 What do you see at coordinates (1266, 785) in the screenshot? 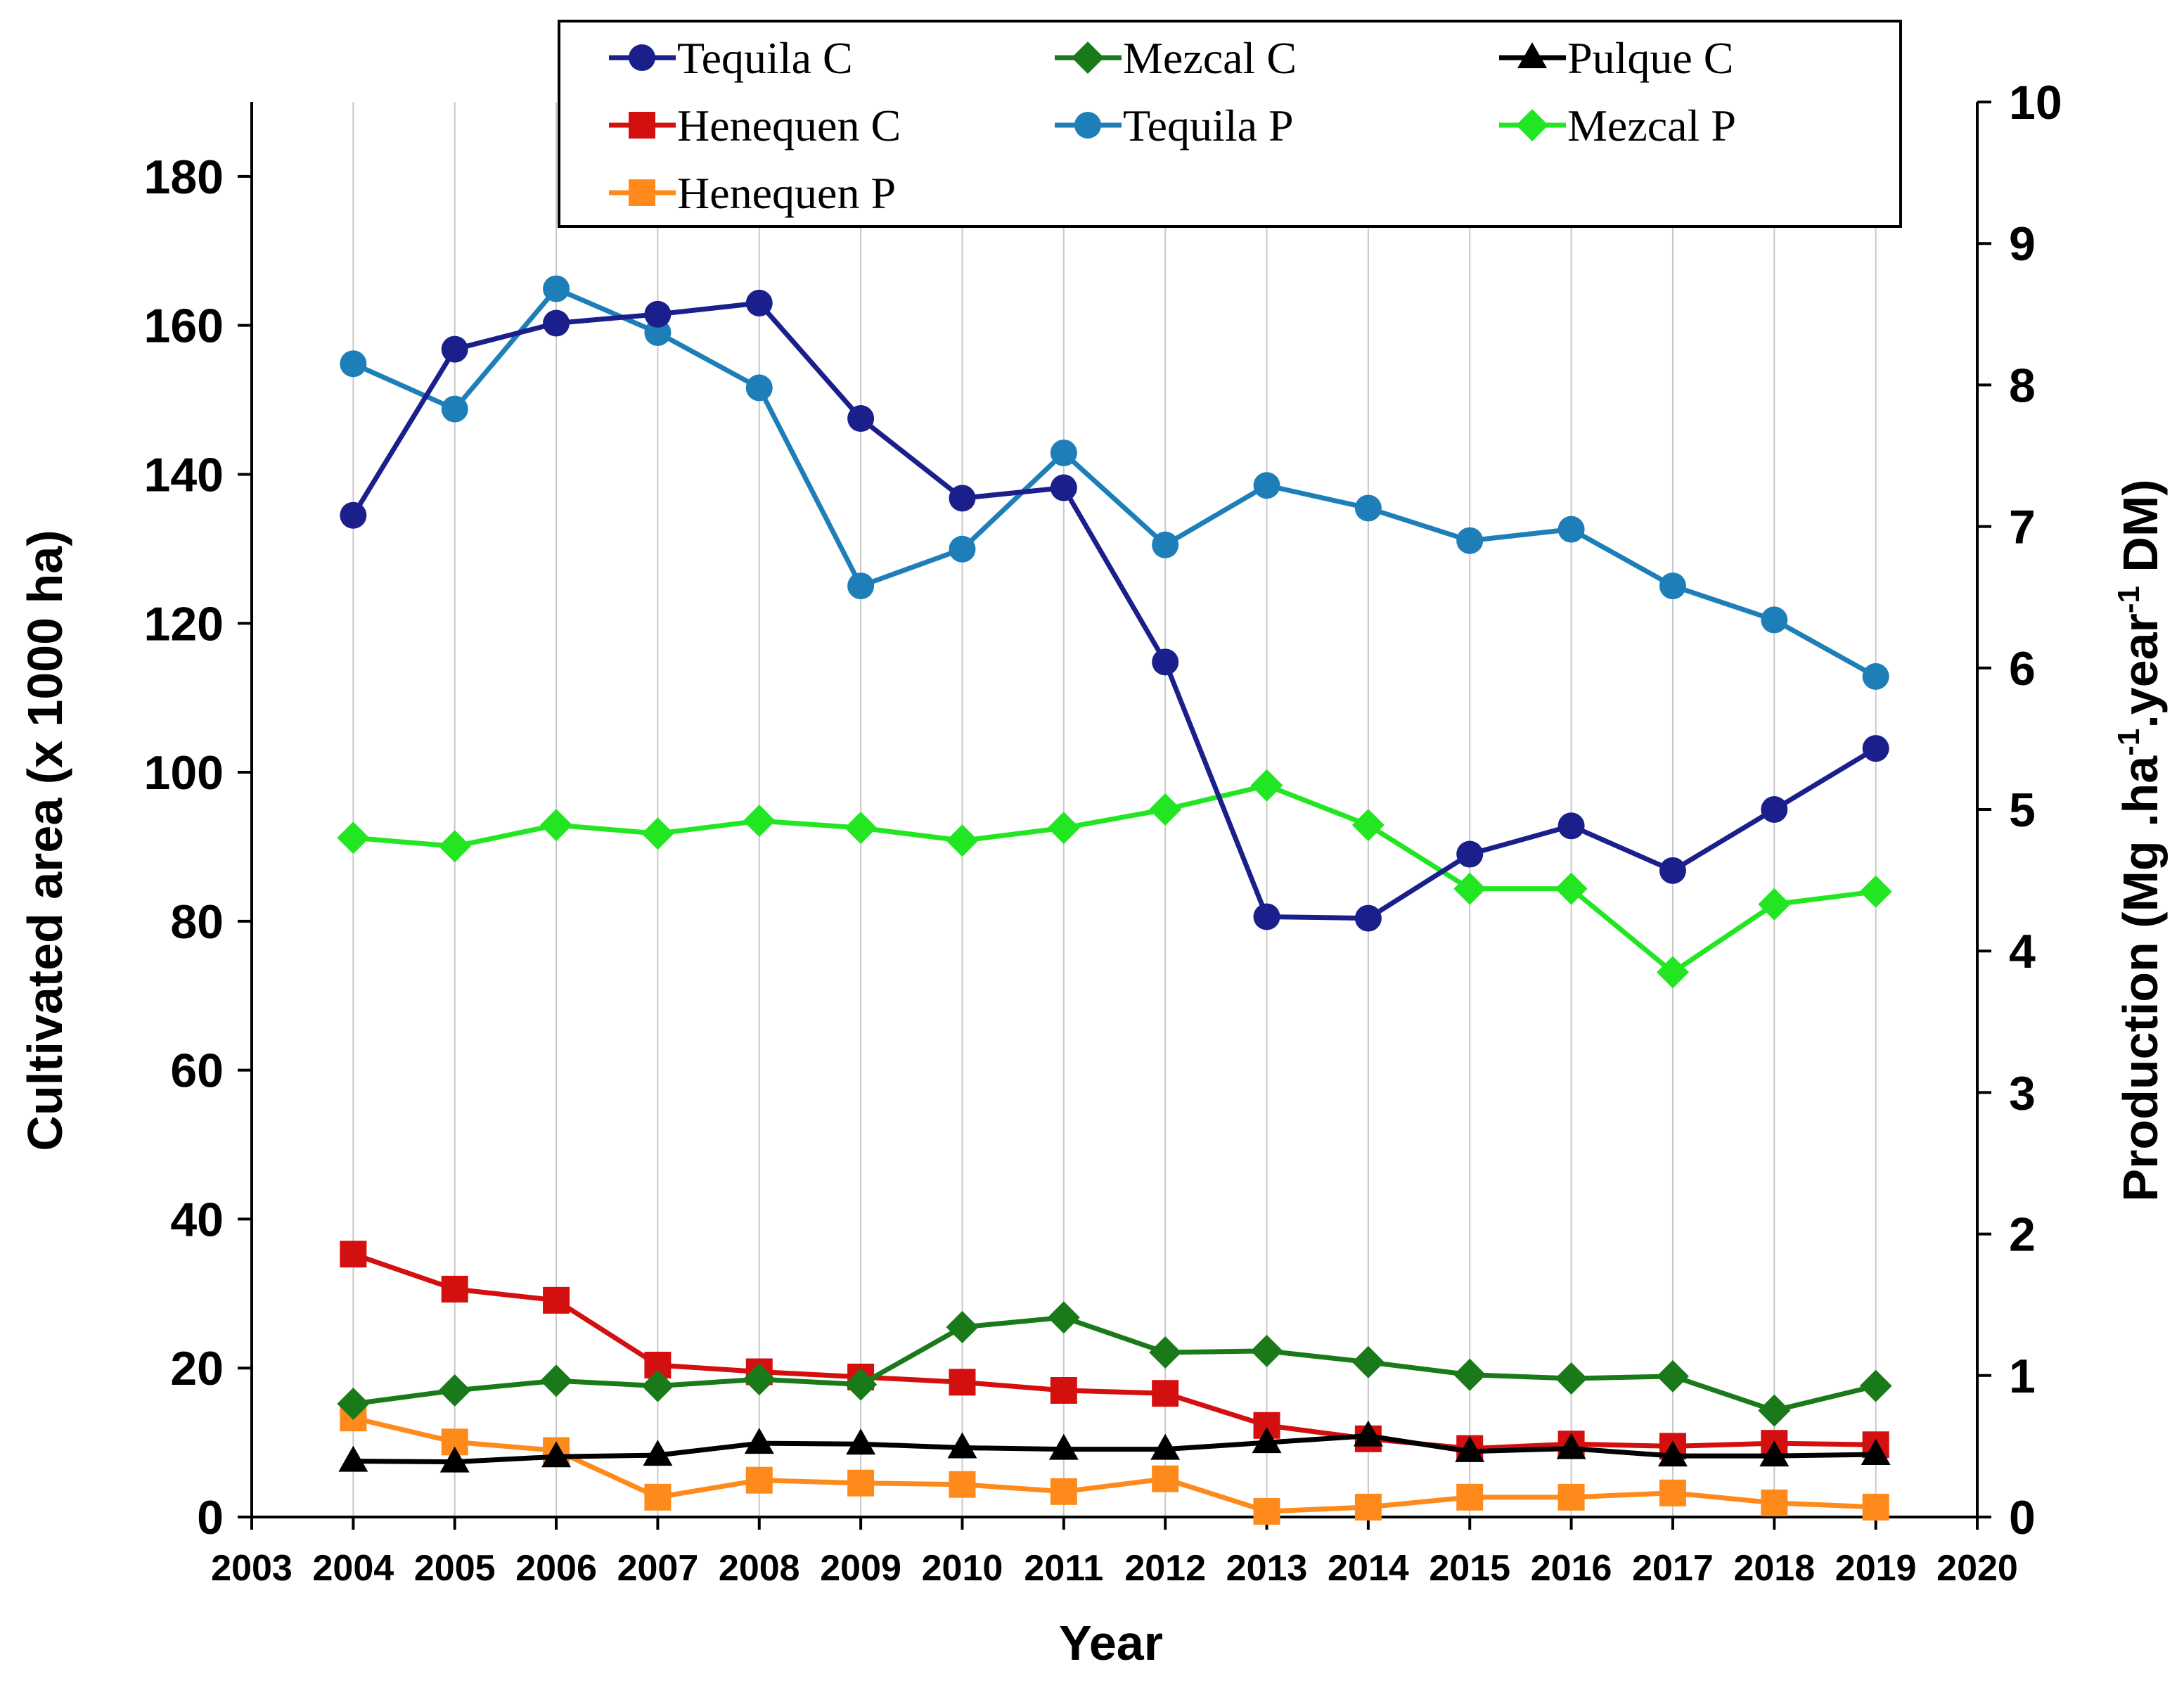
I see `point-mezcal-p-2013` at bounding box center [1266, 785].